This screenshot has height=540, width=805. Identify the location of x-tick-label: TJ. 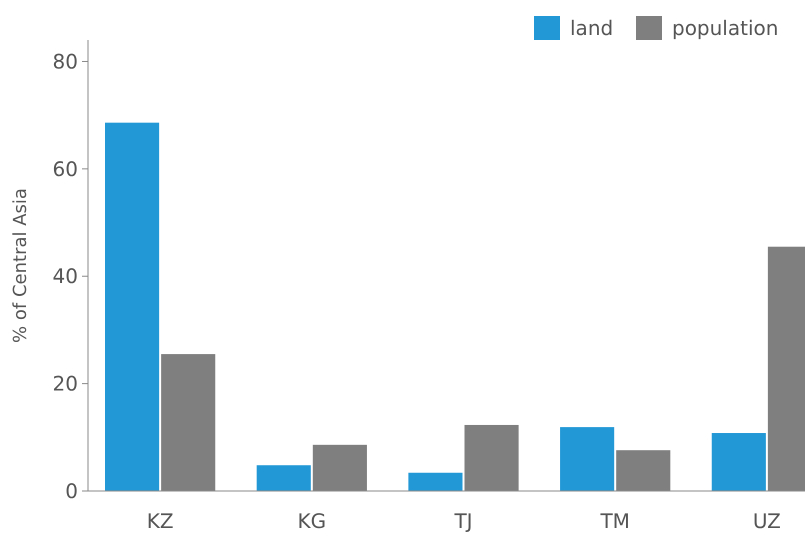
(463, 521).